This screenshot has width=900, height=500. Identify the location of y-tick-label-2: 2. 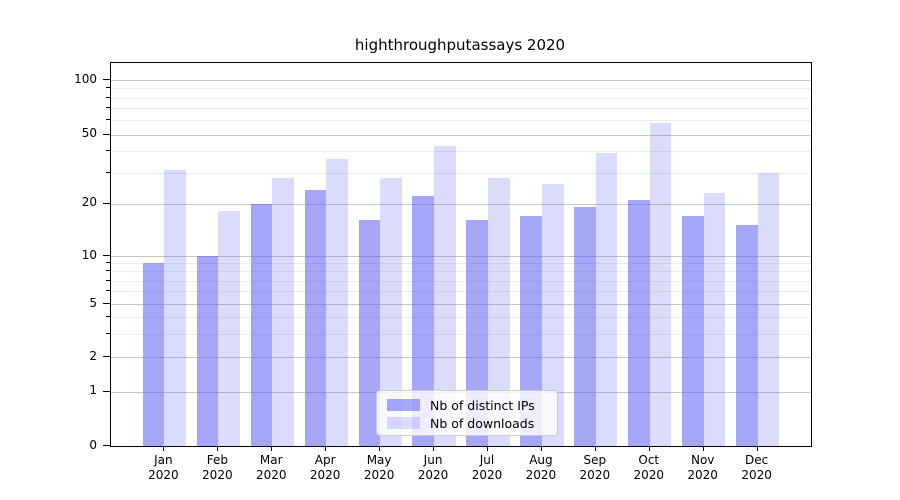
(93, 355).